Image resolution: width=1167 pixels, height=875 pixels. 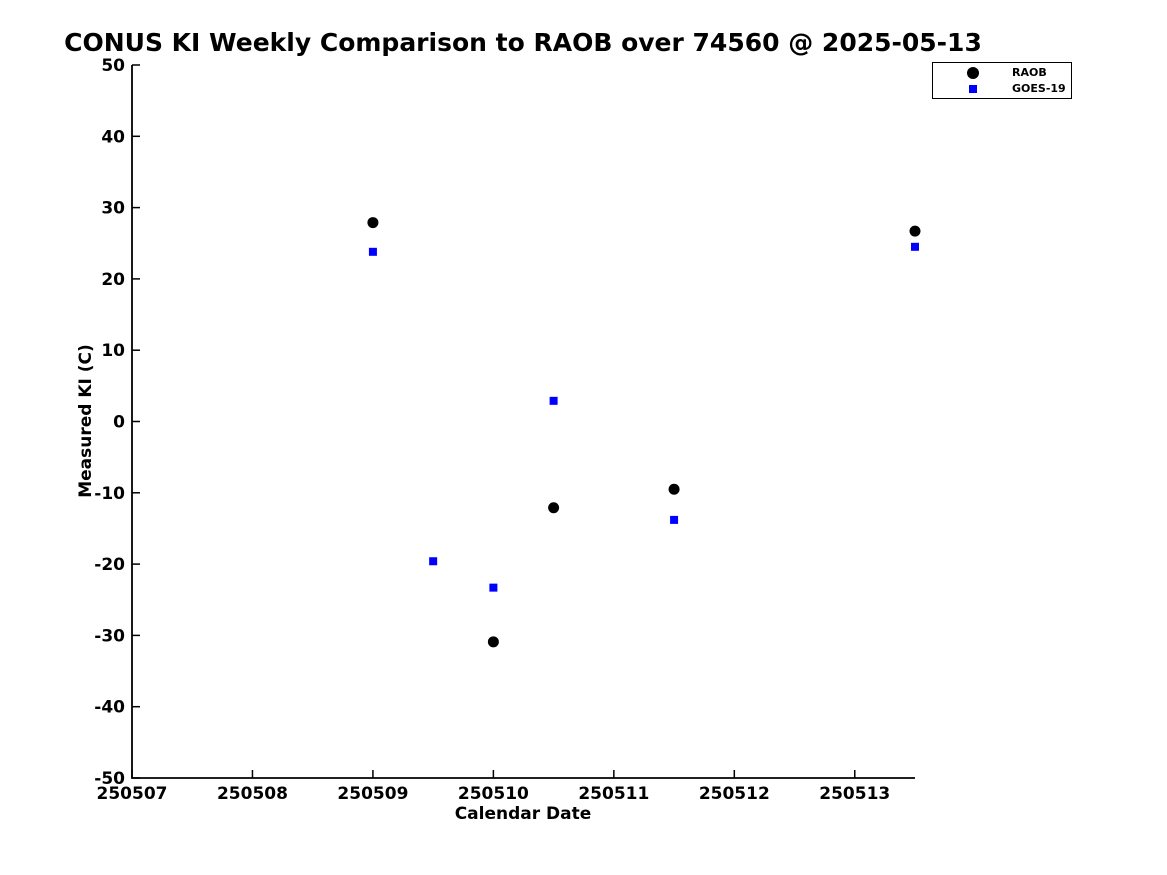 What do you see at coordinates (734, 794) in the screenshot?
I see `x-tick-label: 250512` at bounding box center [734, 794].